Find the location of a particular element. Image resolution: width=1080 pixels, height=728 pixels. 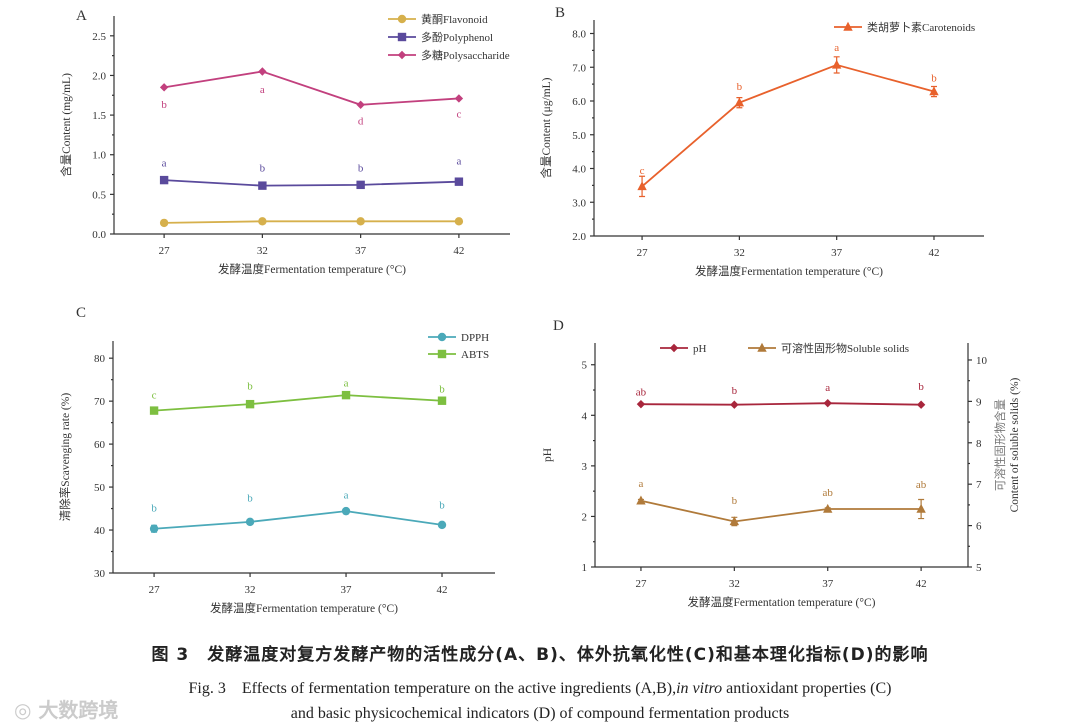

y-tick-label: 1 is located at coordinates (585, 568).